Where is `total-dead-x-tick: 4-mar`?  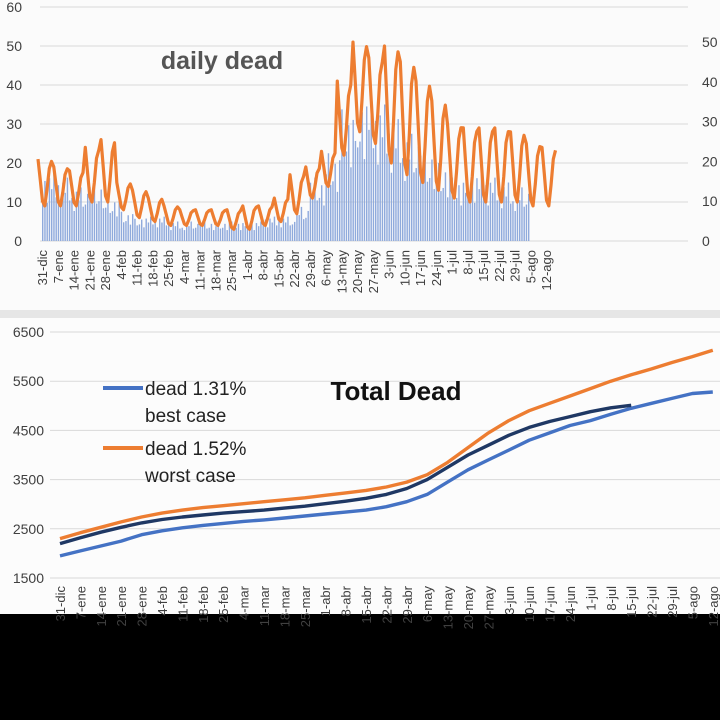 total-dead-x-tick: 4-mar is located at coordinates (244, 602).